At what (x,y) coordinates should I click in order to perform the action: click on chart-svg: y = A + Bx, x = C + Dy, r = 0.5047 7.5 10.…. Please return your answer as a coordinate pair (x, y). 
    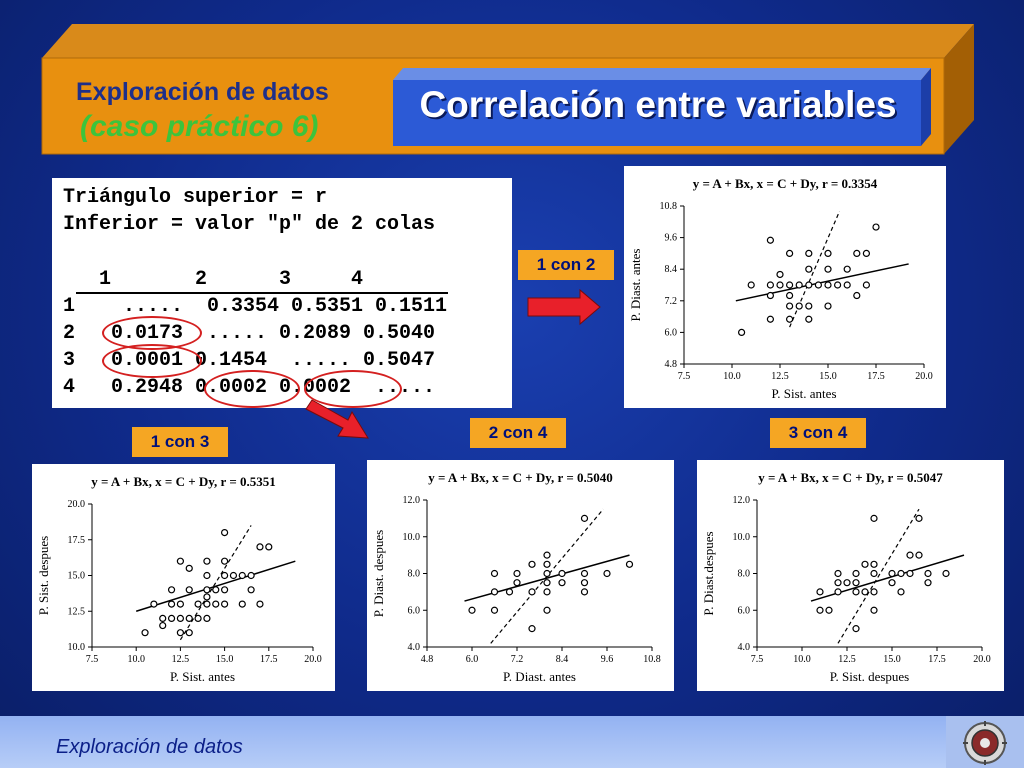
    Looking at the image, I should click on (846, 577).